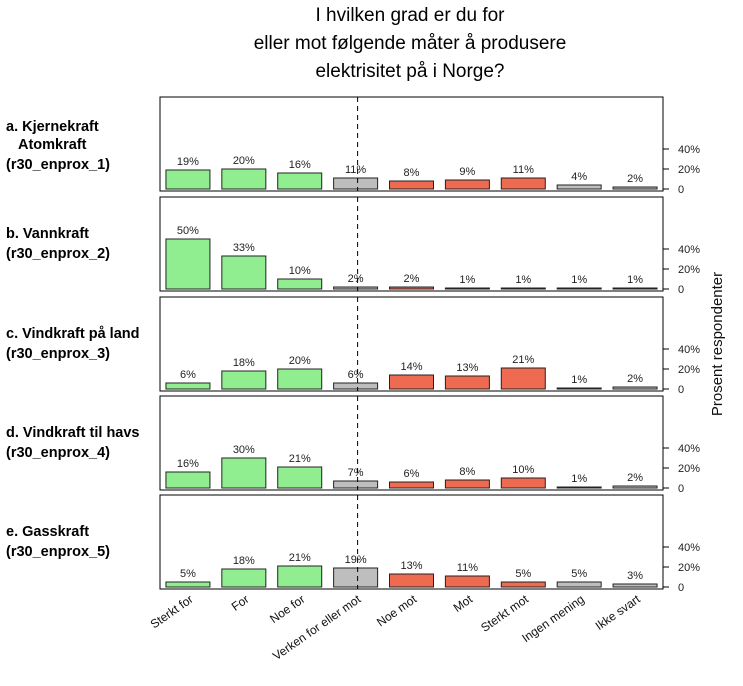  I want to click on chart-title-line: I hvilken grad er du for, so click(410, 15).